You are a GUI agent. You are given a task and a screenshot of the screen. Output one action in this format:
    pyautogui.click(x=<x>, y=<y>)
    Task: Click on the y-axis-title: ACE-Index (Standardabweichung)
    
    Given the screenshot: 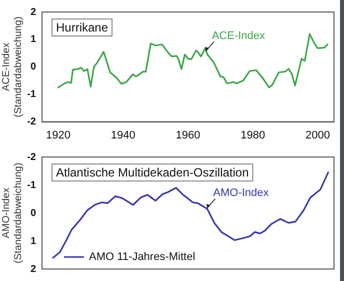 What is the action you would take?
    pyautogui.click(x=12, y=67)
    